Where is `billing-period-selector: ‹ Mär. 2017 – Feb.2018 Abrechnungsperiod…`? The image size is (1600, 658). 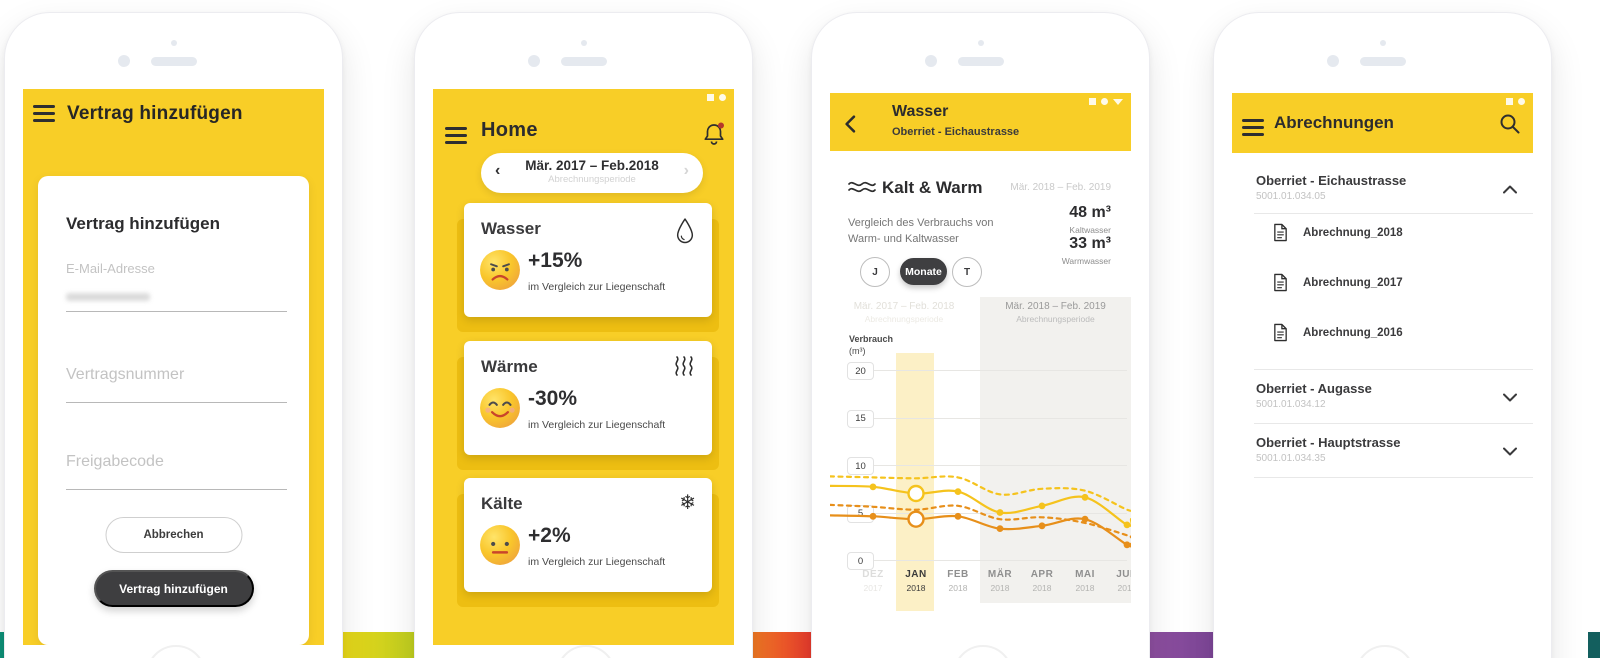 billing-period-selector: ‹ Mär. 2017 – Feb.2018 Abrechnungsperiod… is located at coordinates (592, 173).